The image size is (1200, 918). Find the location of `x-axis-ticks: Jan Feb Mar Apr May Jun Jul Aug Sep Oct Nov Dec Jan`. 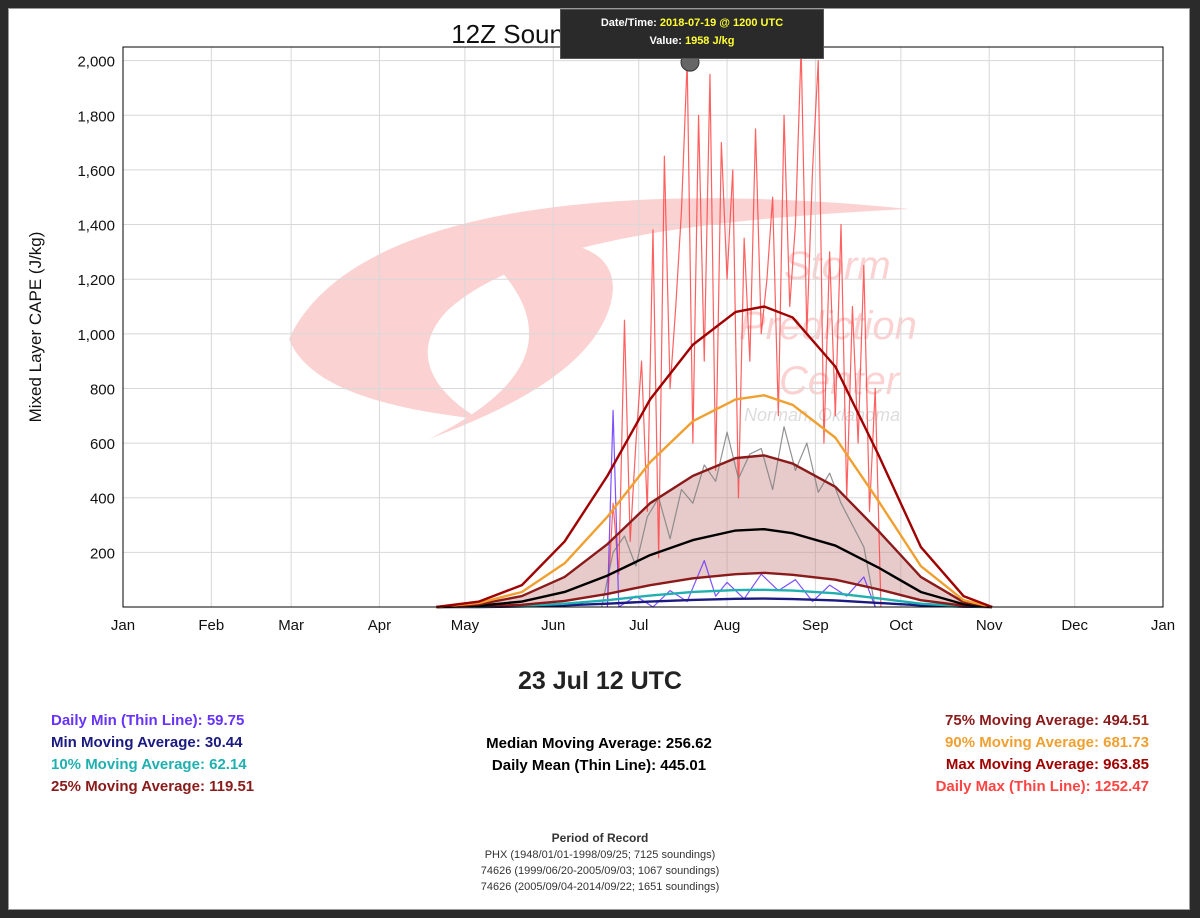

x-axis-ticks: Jan Feb Mar Apr May Jun Jul Aug Sep Oct Nov Dec Jan is located at coordinates (643, 625).